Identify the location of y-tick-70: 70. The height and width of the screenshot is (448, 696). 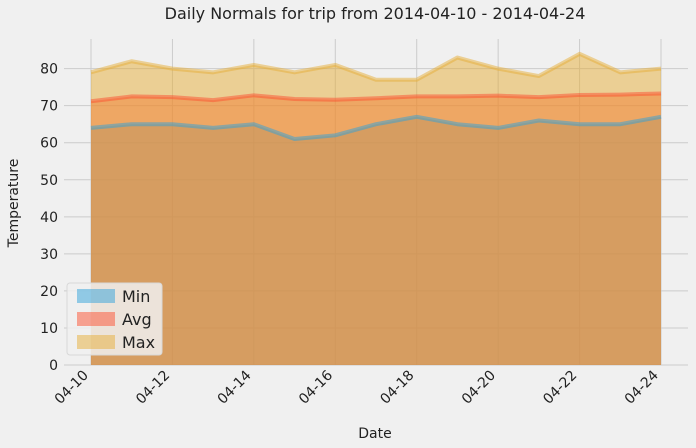
(49, 107).